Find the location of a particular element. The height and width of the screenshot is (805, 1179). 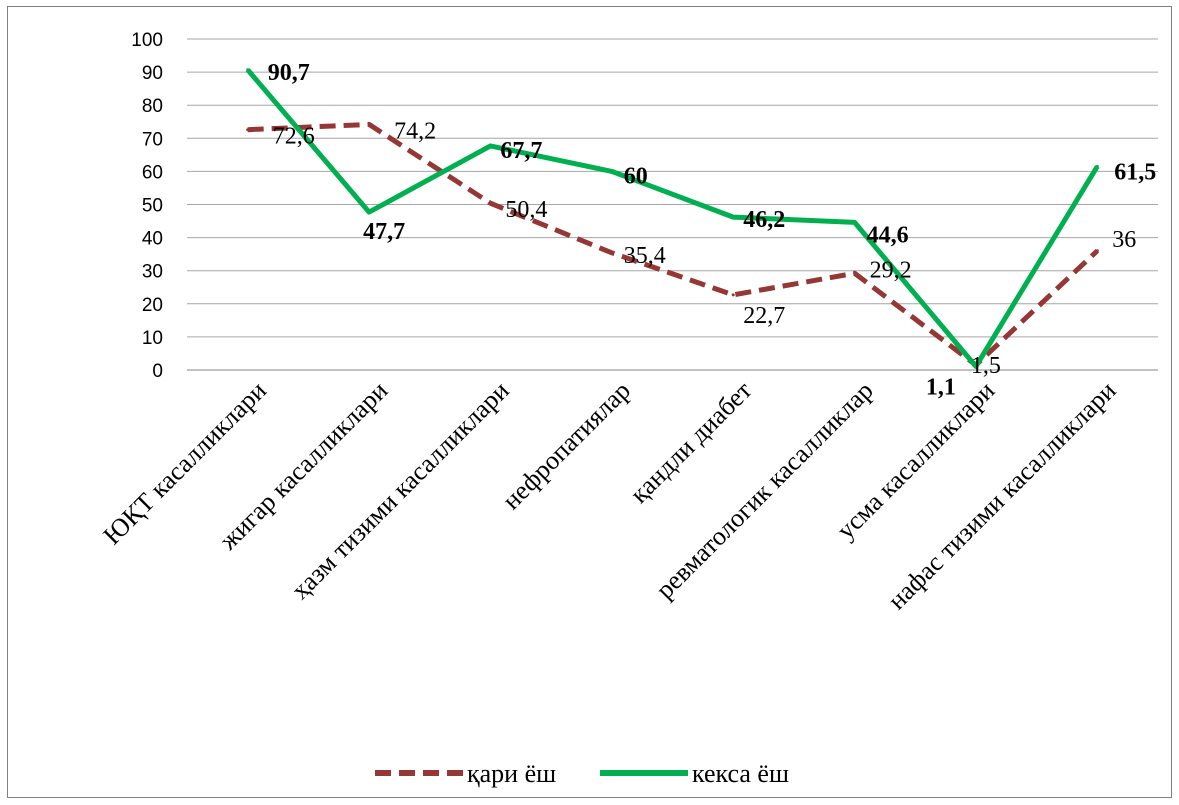

y-tick-label: 100 is located at coordinates (147, 40).